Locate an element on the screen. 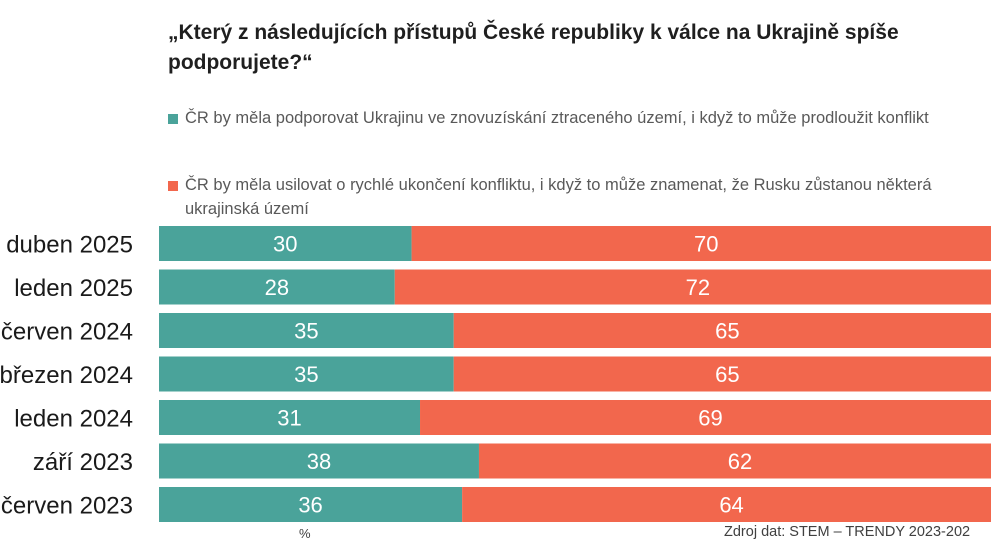 Image resolution: width=991 pixels, height=558 pixels. category-label: září 2023 is located at coordinates (83, 462).